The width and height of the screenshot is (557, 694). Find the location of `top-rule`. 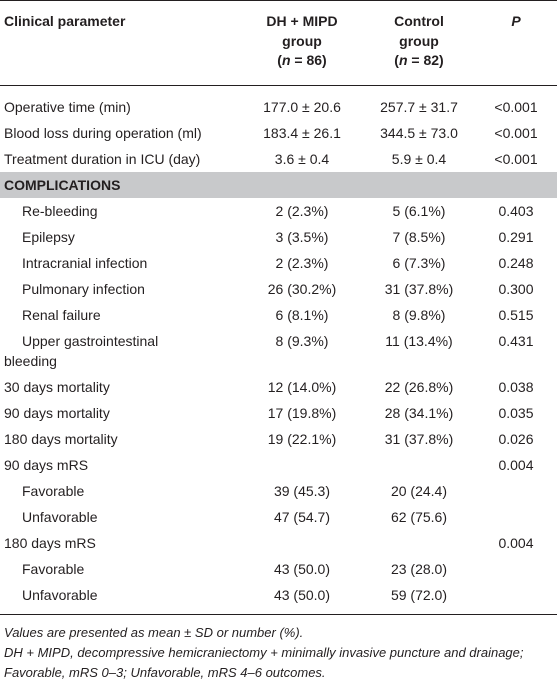

top-rule is located at coordinates (278, 0).